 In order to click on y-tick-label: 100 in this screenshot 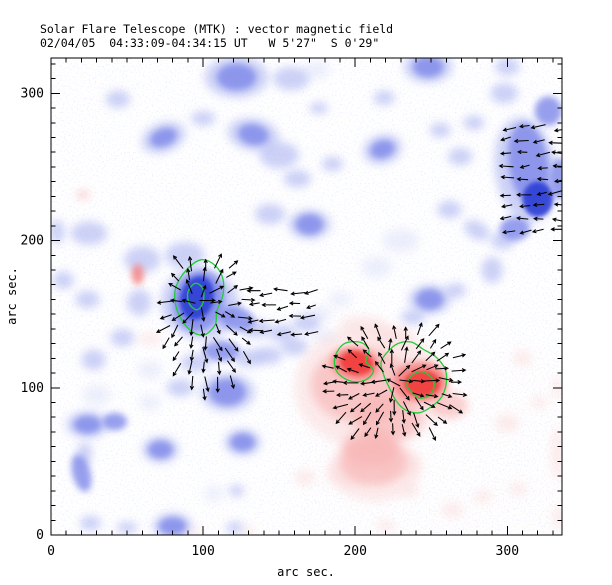, I will do `click(32, 388)`.